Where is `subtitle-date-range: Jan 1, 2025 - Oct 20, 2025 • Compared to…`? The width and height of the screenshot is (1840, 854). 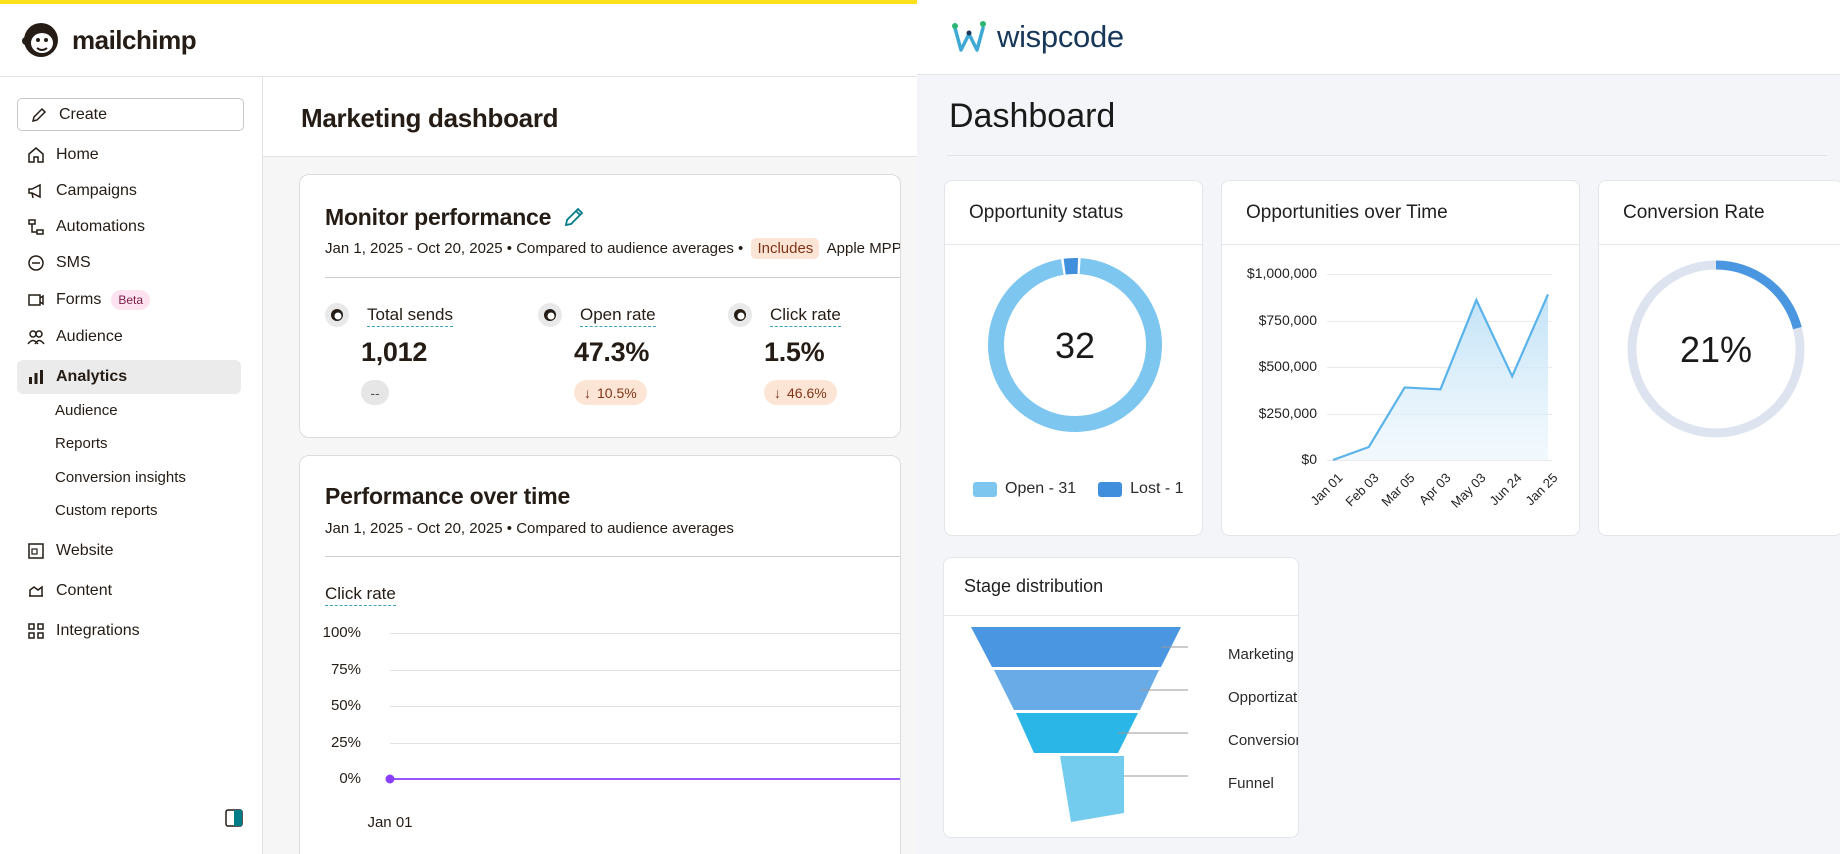
subtitle-date-range: Jan 1, 2025 - Oct 20, 2025 • Compared to… is located at coordinates (534, 248).